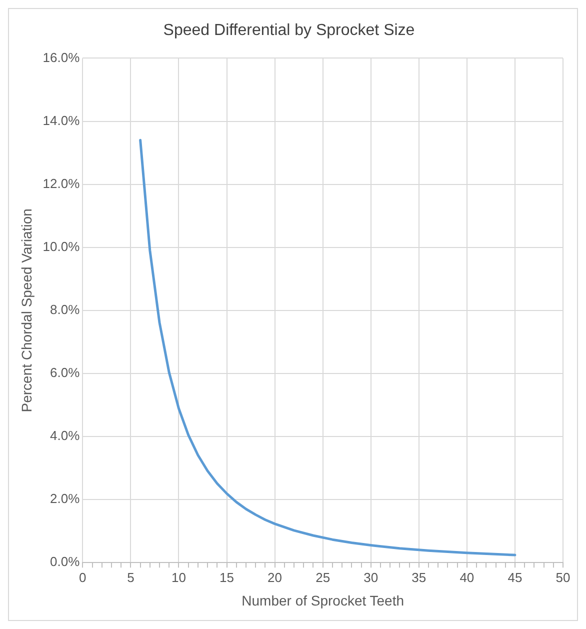 The height and width of the screenshot is (629, 586). I want to click on x-tick-label: 35, so click(419, 577).